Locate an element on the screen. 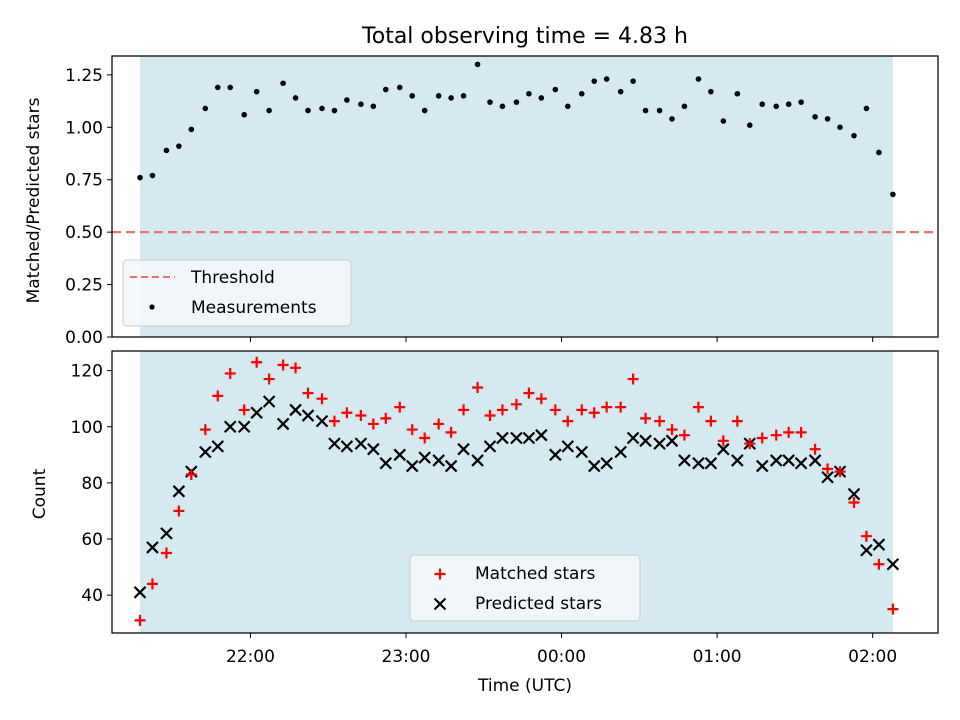 Image resolution: width=960 pixels, height=720 pixels. top-y-tick-label: 0.25 is located at coordinates (84, 286).